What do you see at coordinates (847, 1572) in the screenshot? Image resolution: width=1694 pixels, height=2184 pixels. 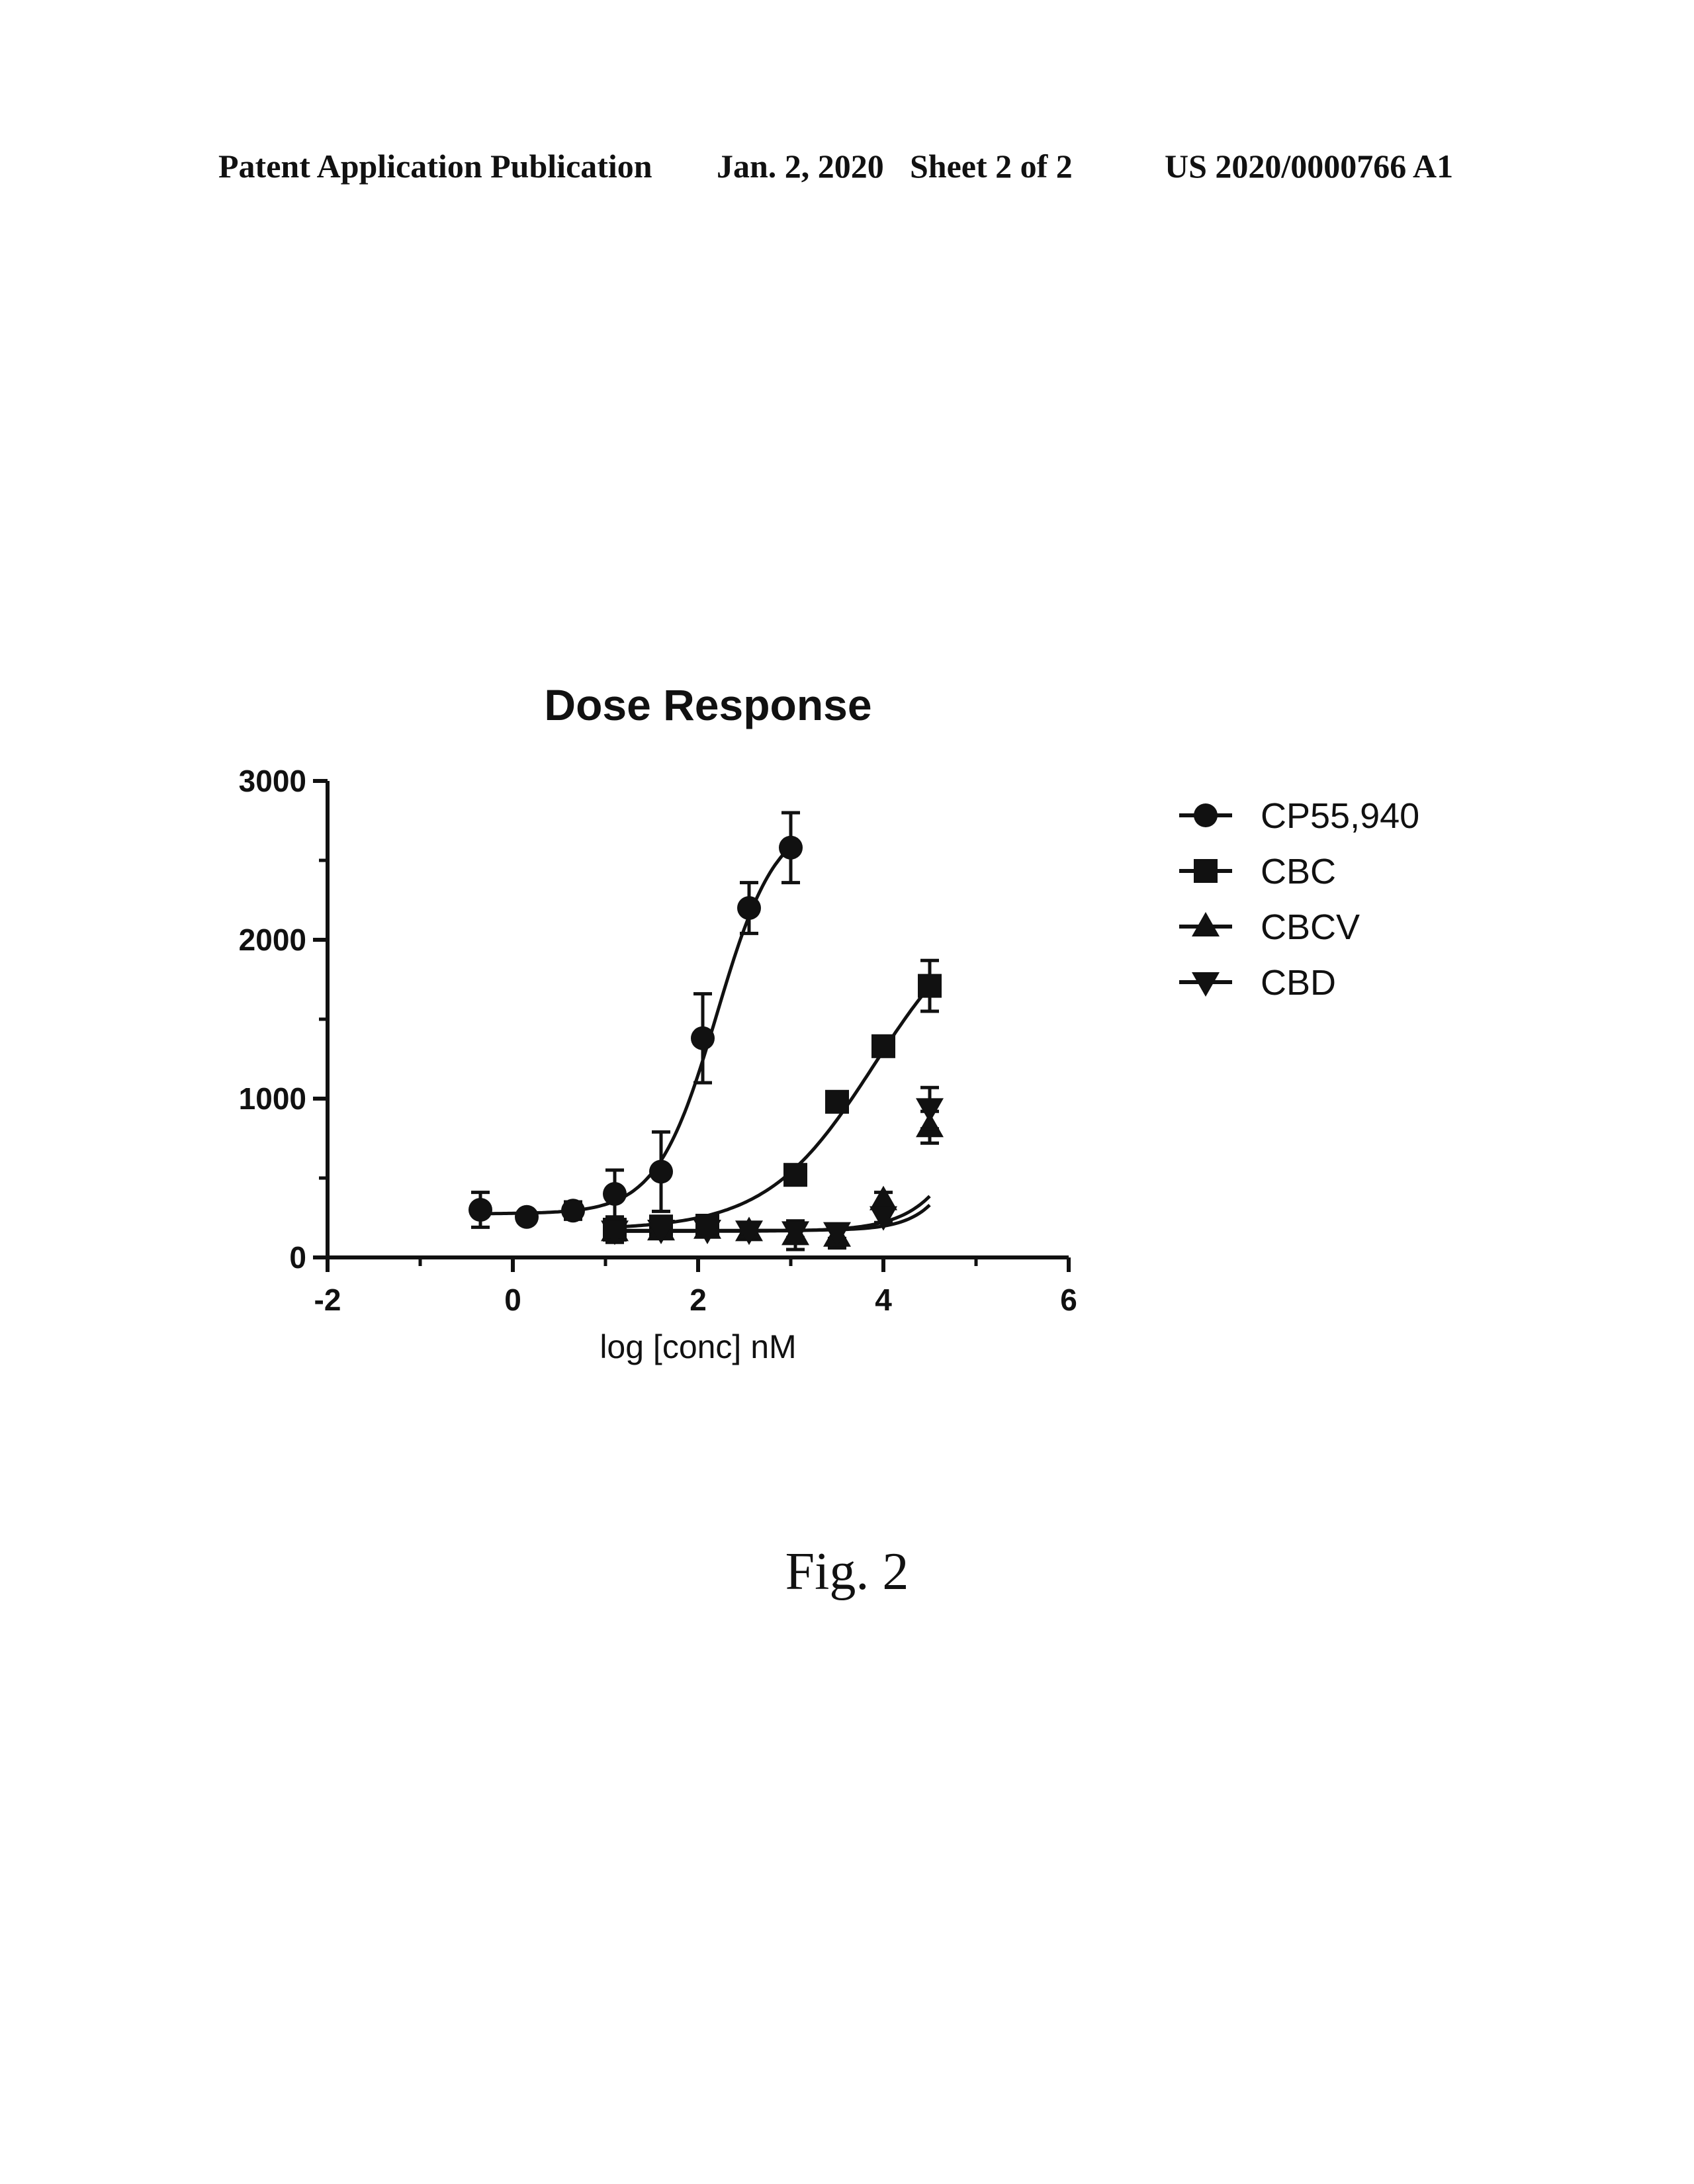 I see `figure-caption: Fig. 2` at bounding box center [847, 1572].